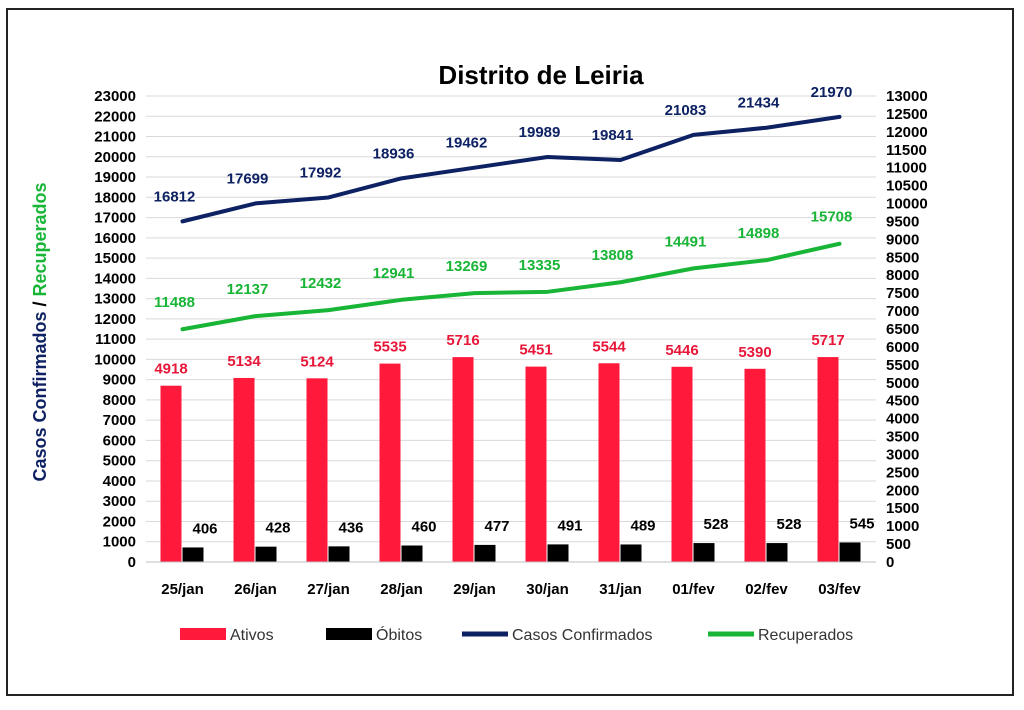 The height and width of the screenshot is (710, 1024). Describe the element at coordinates (541, 75) in the screenshot. I see `chart-title: Distrito de Leiria` at that location.